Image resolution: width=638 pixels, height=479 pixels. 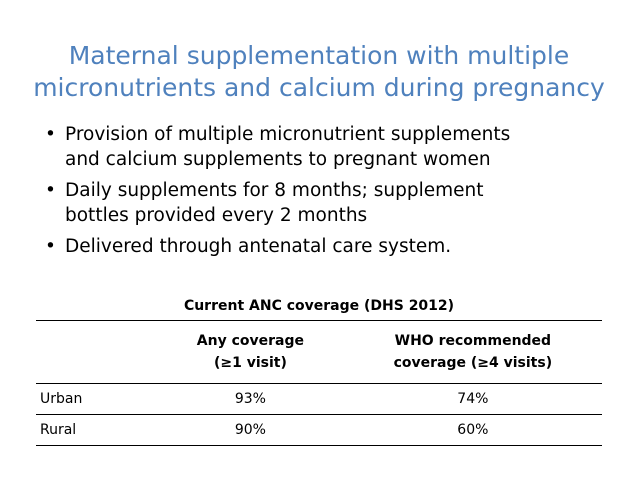 I want to click on bullet-text-line-2: bottles provided every 2 months, so click(x=216, y=215).